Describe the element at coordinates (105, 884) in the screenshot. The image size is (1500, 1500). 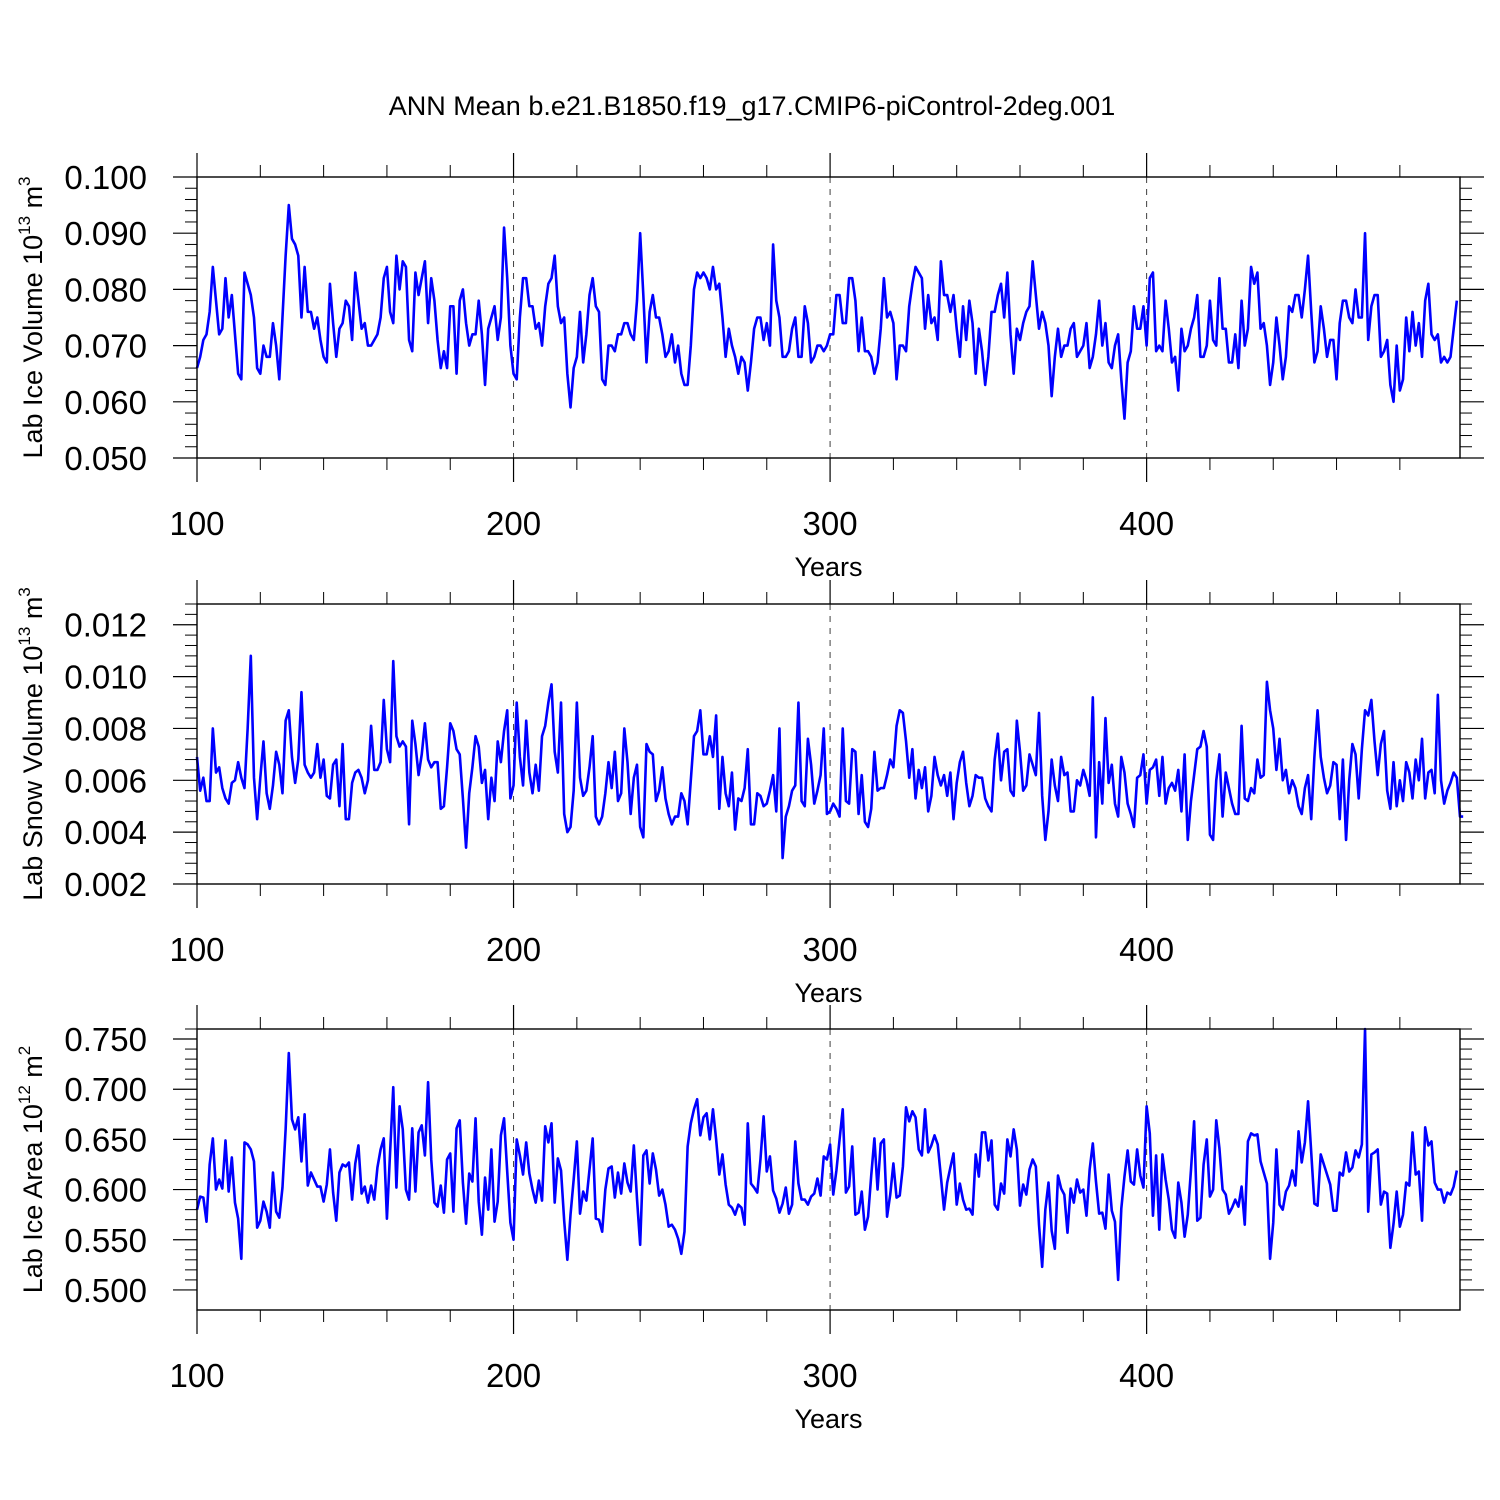
I see `y-tick-label: 0.002` at that location.